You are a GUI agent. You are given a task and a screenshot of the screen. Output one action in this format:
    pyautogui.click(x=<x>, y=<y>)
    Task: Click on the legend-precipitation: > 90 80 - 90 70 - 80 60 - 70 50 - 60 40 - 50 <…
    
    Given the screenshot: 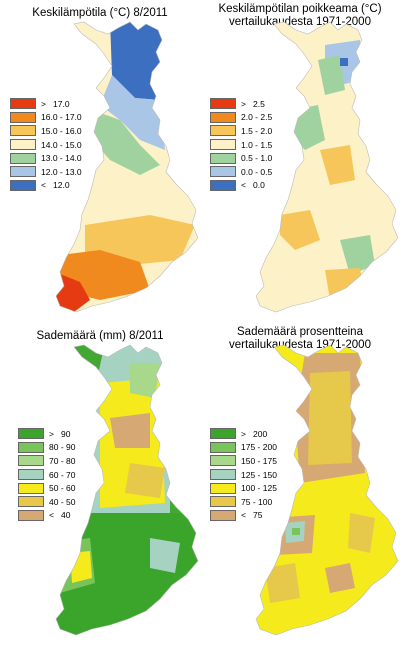 What is the action you would take?
    pyautogui.click(x=46, y=474)
    